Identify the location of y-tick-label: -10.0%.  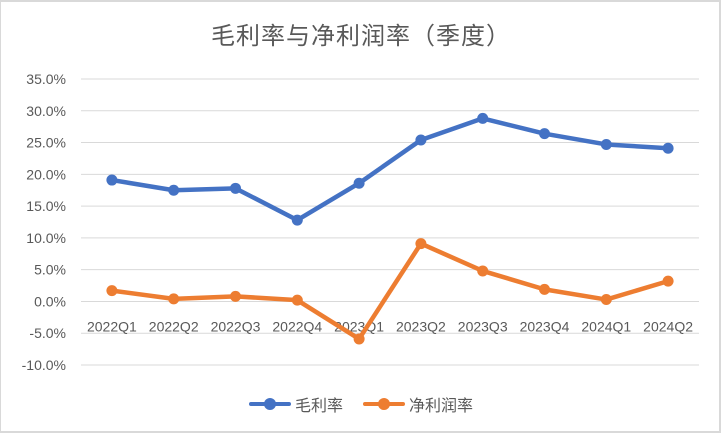
(44, 365).